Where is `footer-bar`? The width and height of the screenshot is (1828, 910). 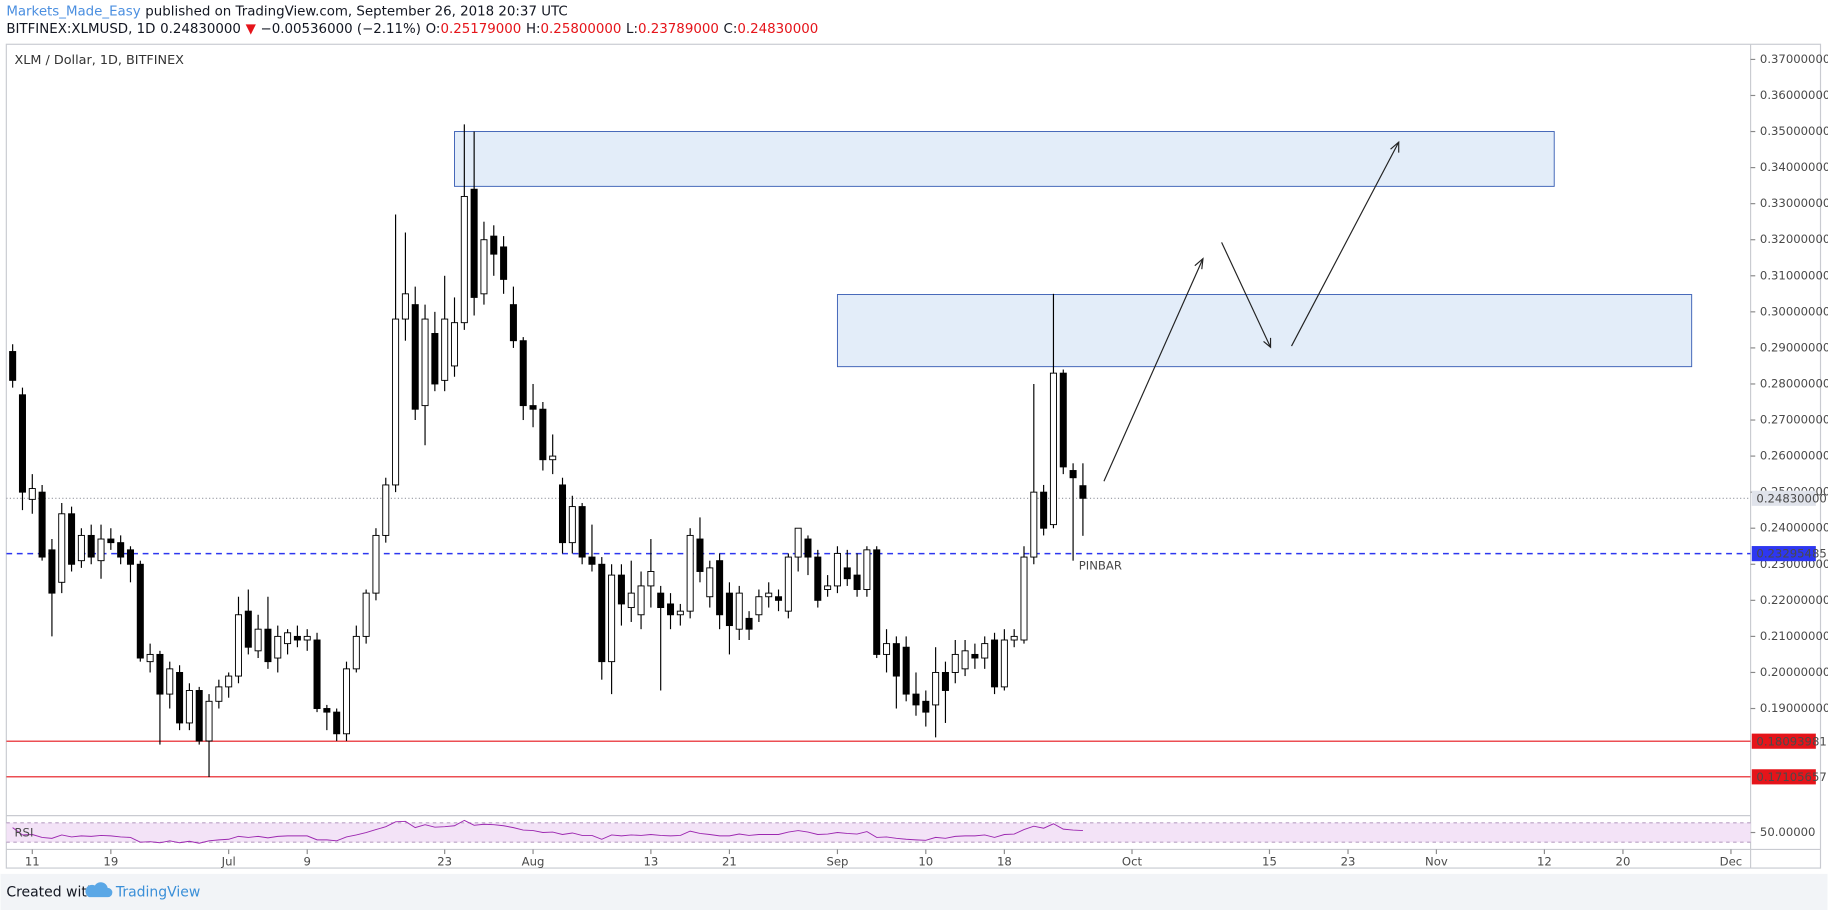 footer-bar is located at coordinates (914, 891).